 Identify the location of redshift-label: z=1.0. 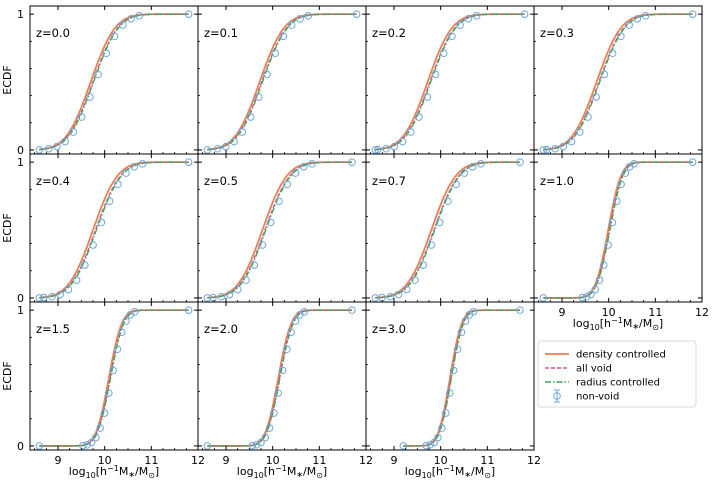
(557, 181).